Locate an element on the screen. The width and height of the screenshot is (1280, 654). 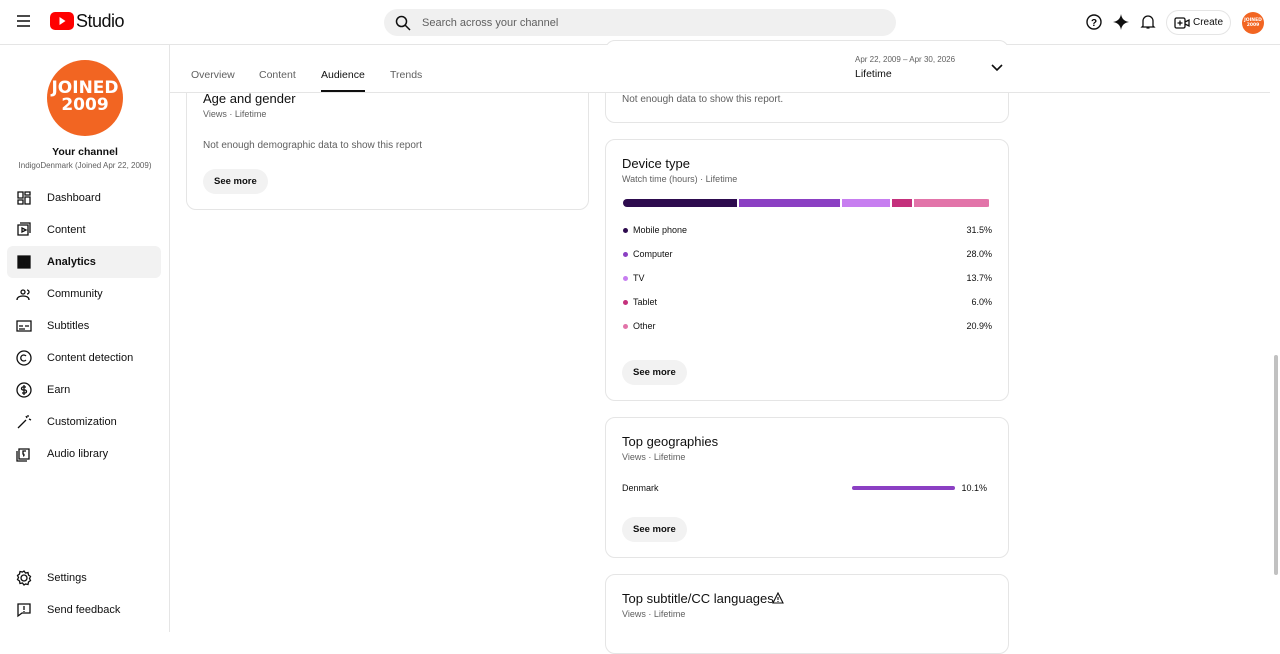
channel-name: IndigoDenmark (Joined Apr 22, 2009) is located at coordinates (85, 165).